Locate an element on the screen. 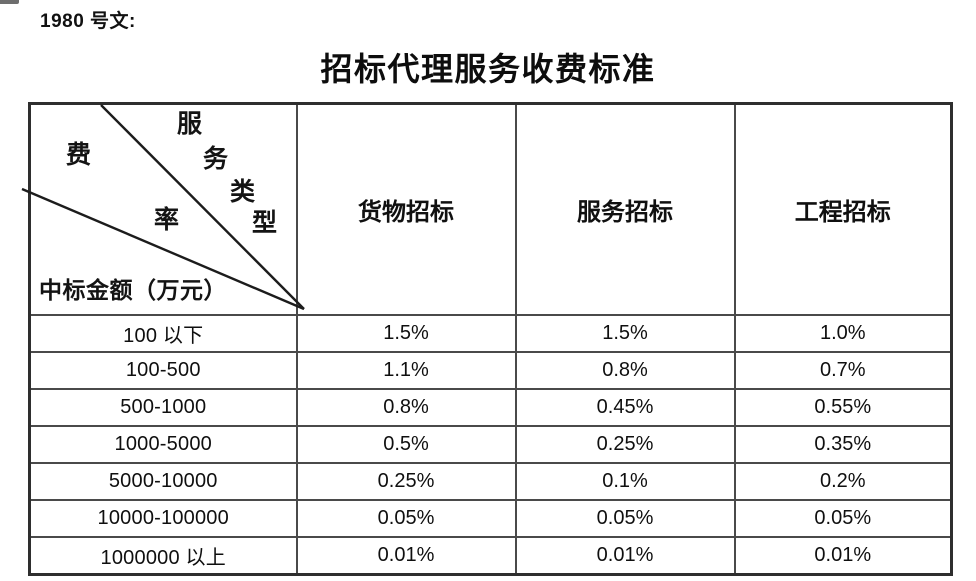 Image resolution: width=976 pixels, height=581 pixels. rate-cell: 0.45% is located at coordinates (625, 407).